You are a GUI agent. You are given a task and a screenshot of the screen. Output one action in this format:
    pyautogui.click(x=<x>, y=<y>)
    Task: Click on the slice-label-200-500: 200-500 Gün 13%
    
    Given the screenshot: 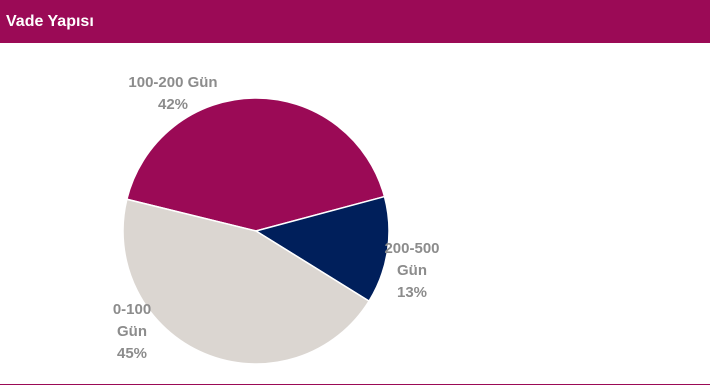 What is the action you would take?
    pyautogui.click(x=412, y=271)
    